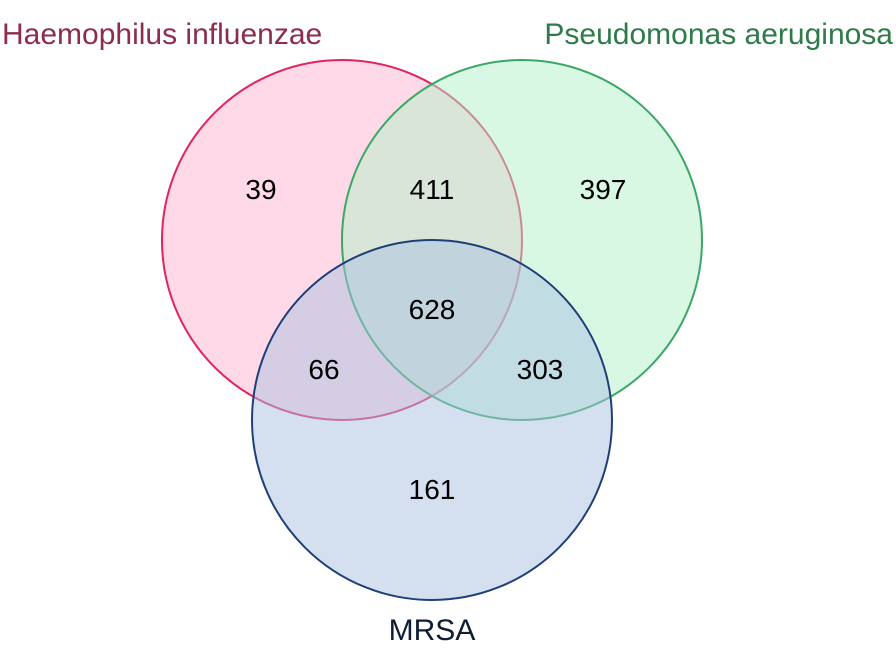 The width and height of the screenshot is (896, 660). What do you see at coordinates (718, 34) in the screenshot?
I see `set-label-pseudomonas-aeruginosa: Pseudomonas aeruginosa` at bounding box center [718, 34].